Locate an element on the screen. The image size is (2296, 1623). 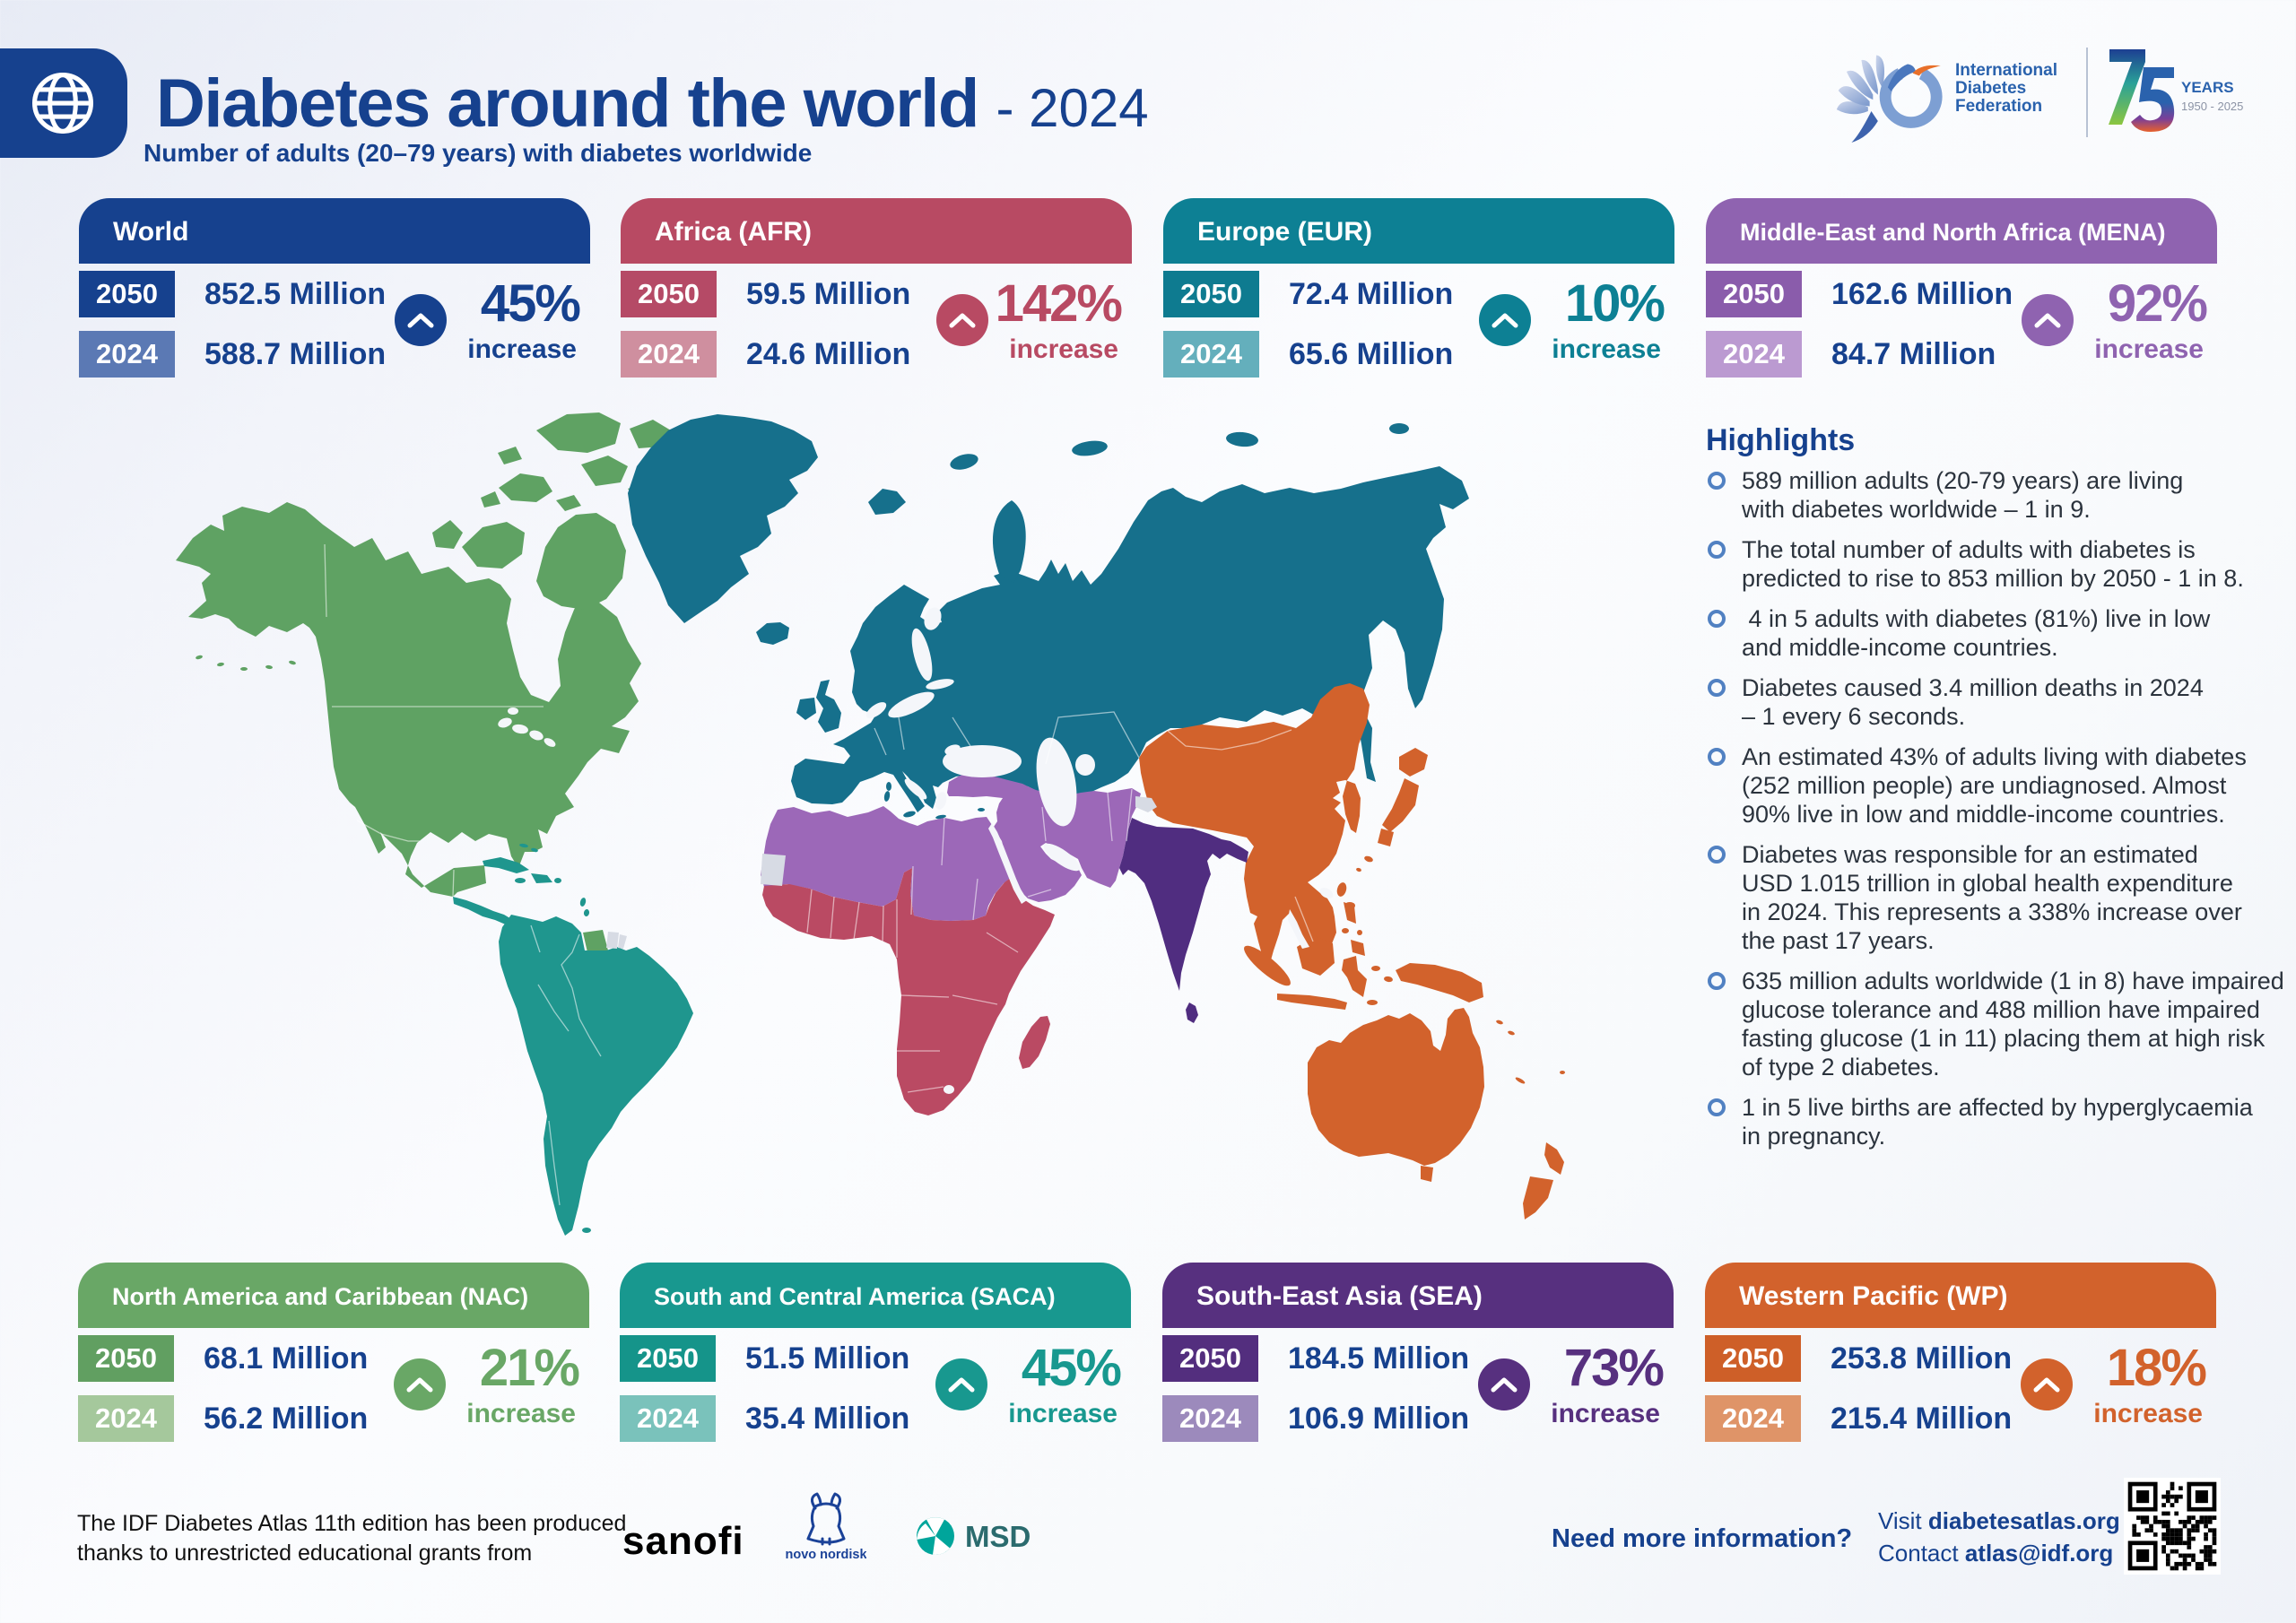
svg-text: YEARS is located at coordinates (2207, 87).